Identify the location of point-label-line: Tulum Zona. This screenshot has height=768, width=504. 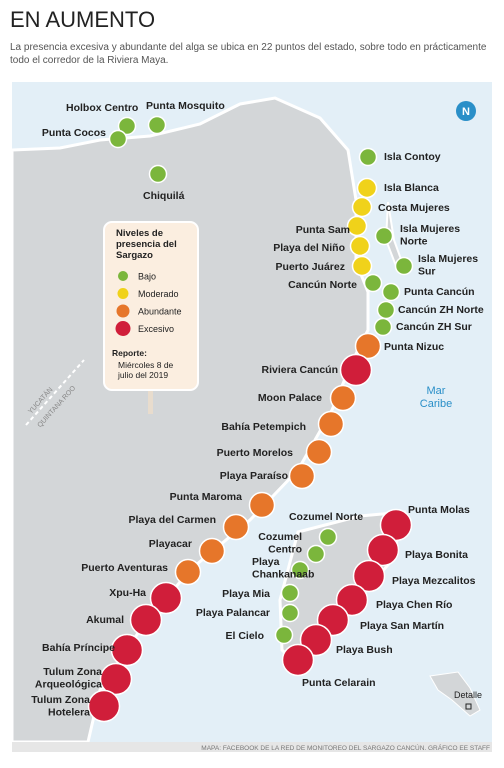
(72, 672).